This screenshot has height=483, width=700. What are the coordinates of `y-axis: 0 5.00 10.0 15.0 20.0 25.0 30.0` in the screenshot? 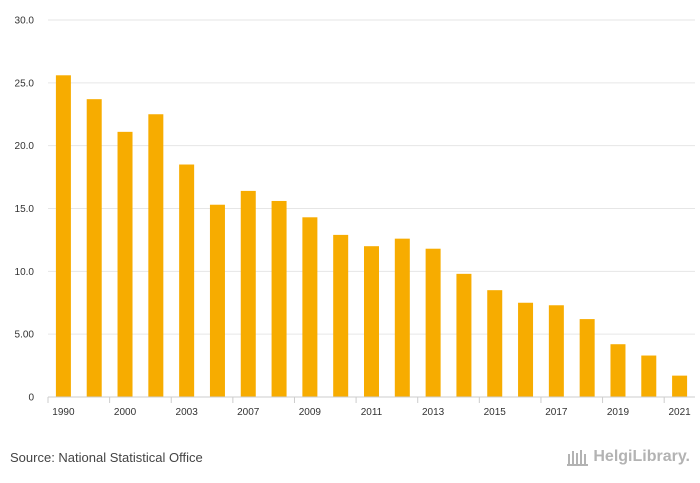 It's located at (25, 210).